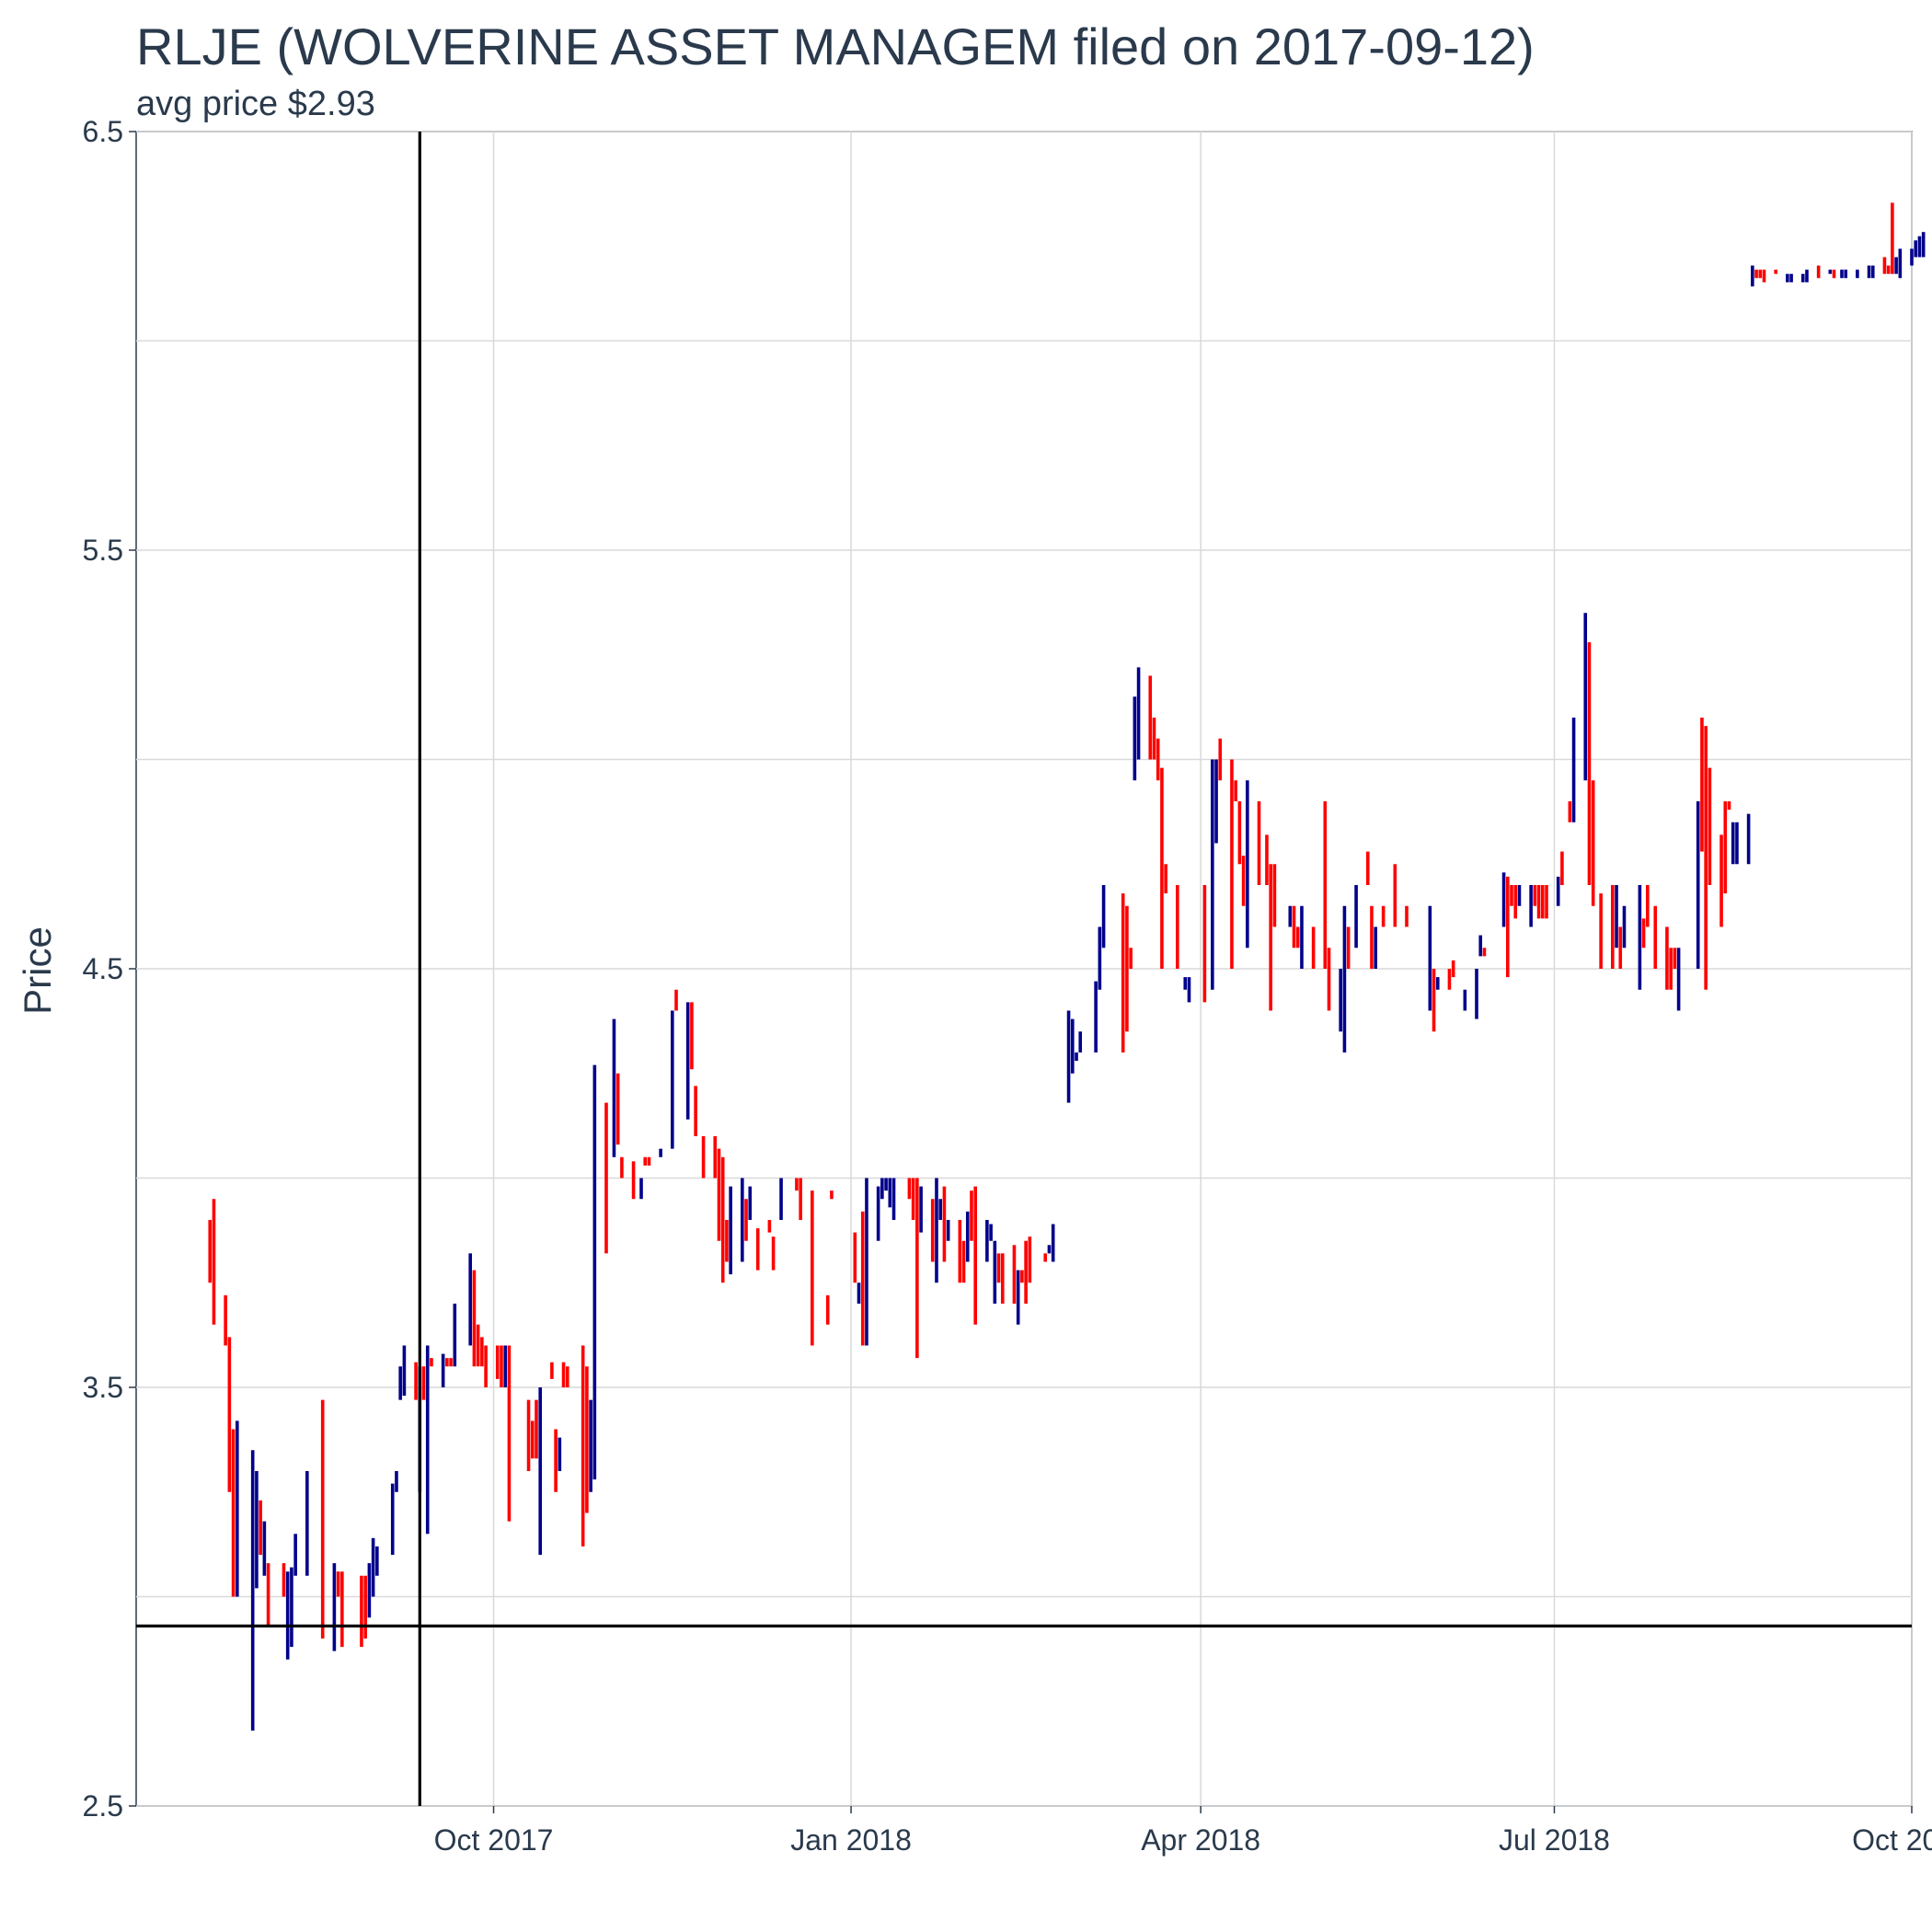  I want to click on y-tick-label: 4.5, so click(103, 968).